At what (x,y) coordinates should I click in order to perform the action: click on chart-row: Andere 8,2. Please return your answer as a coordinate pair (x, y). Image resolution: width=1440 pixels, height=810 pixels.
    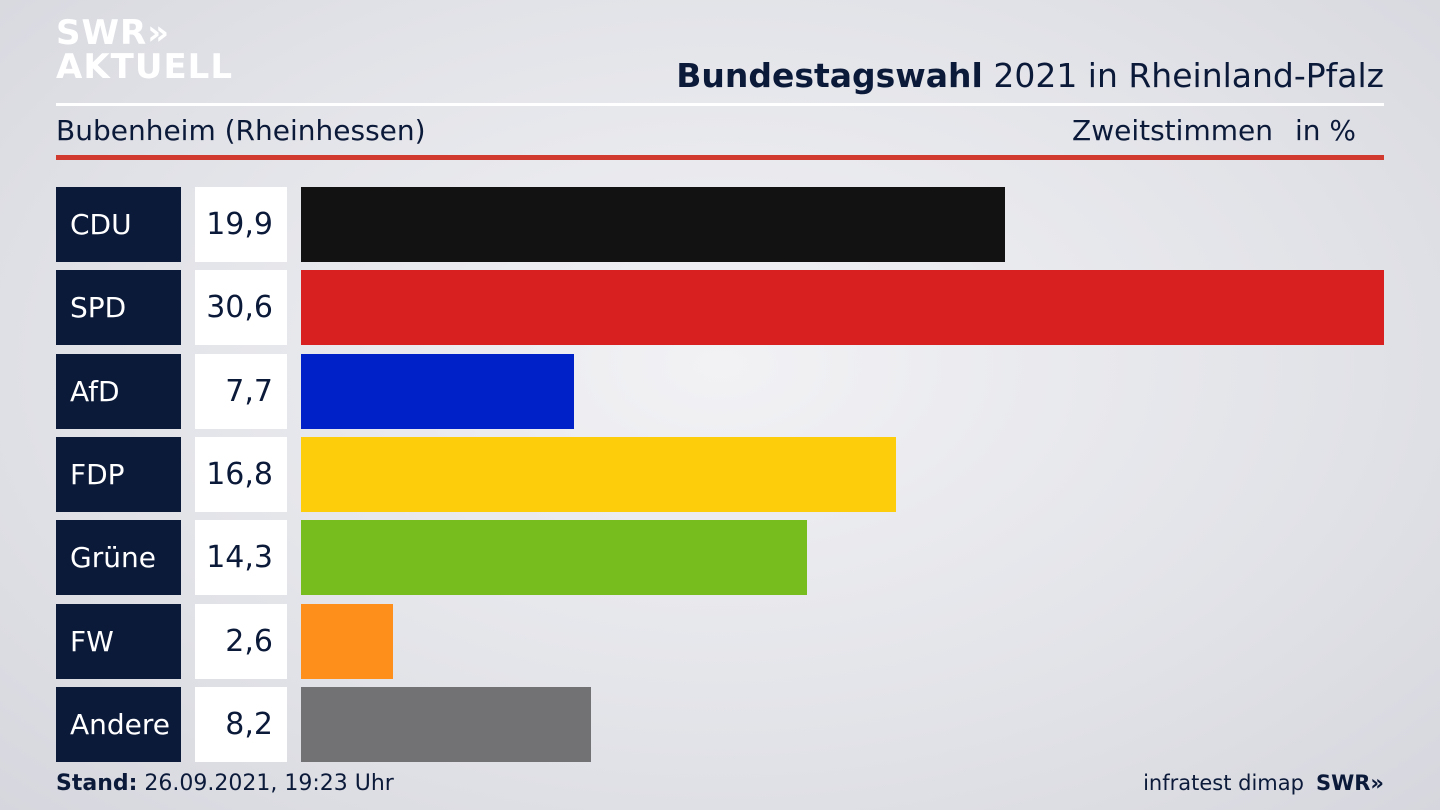
    Looking at the image, I should click on (720, 724).